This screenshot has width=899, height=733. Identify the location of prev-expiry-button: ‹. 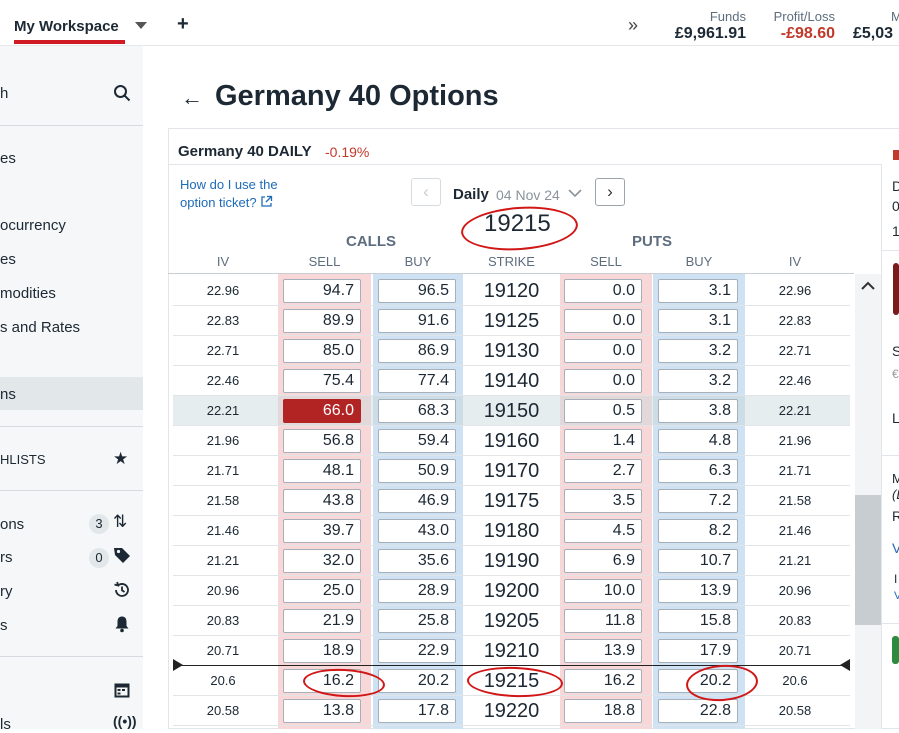
(426, 192).